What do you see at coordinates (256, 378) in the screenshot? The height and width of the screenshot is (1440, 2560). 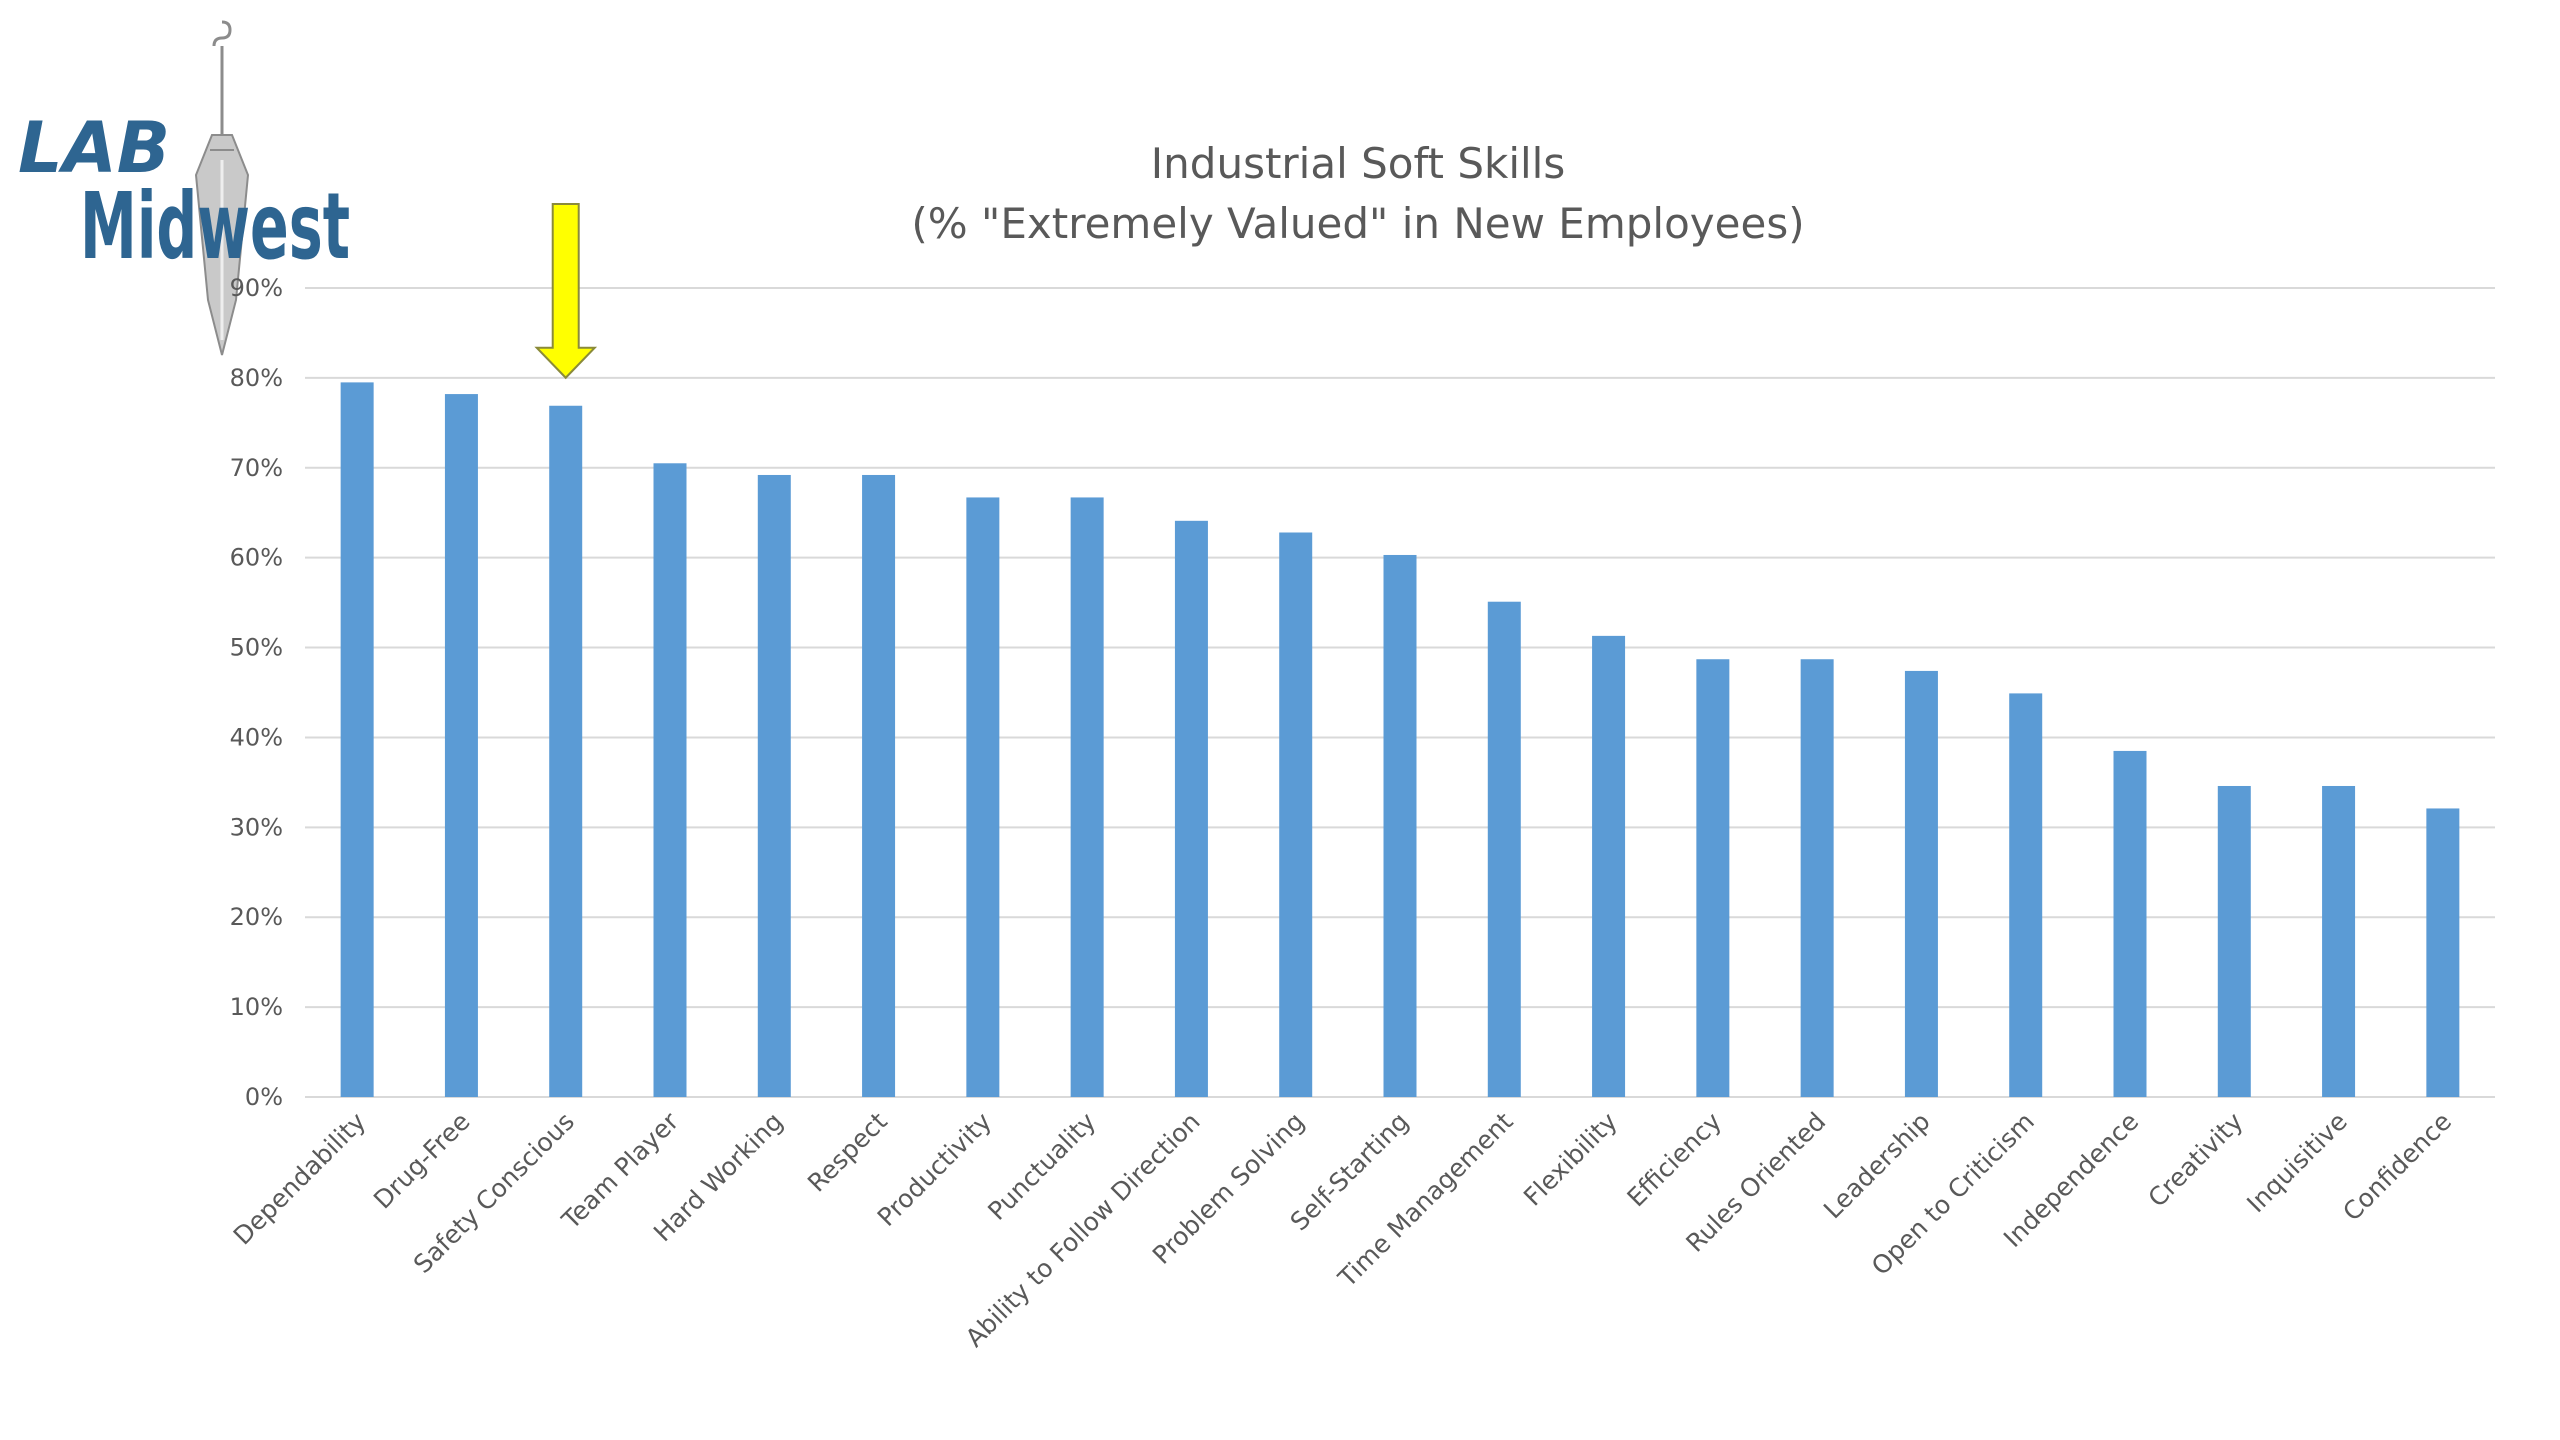 I see `y-tick-label: 80%` at bounding box center [256, 378].